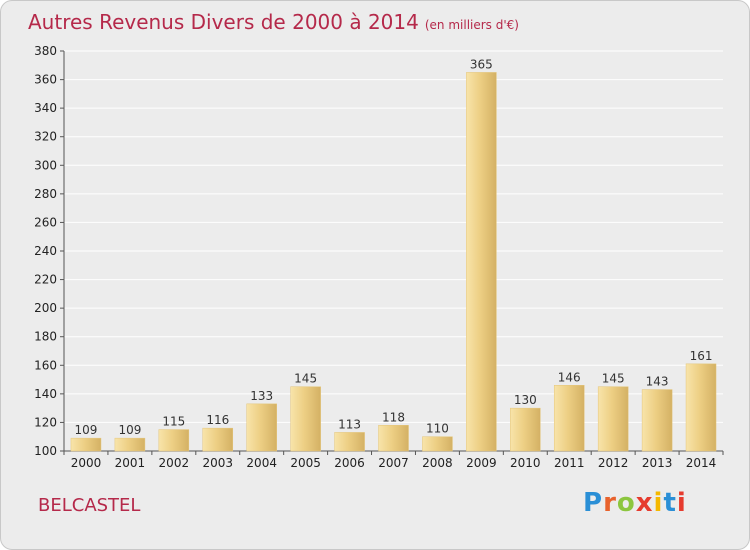  What do you see at coordinates (437, 463) in the screenshot?
I see `x-tick-label: 2008` at bounding box center [437, 463].